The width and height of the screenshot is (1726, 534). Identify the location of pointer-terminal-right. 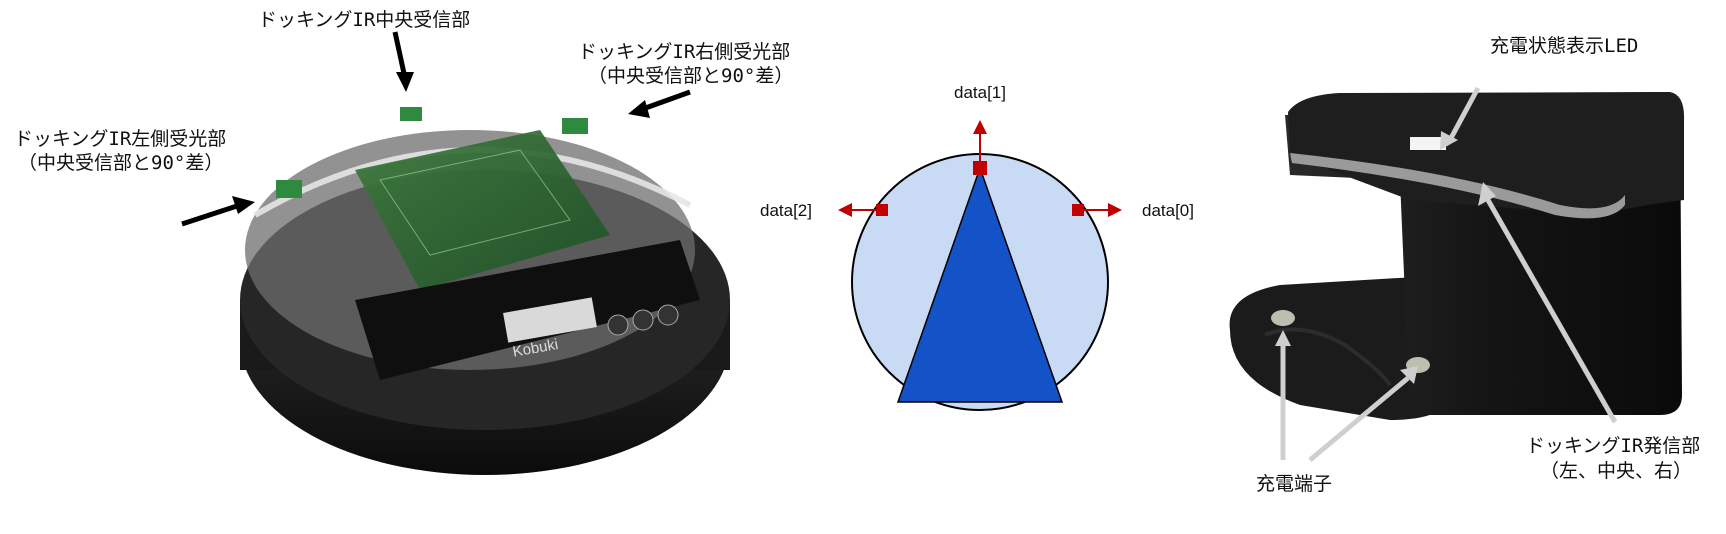
(1359, 419).